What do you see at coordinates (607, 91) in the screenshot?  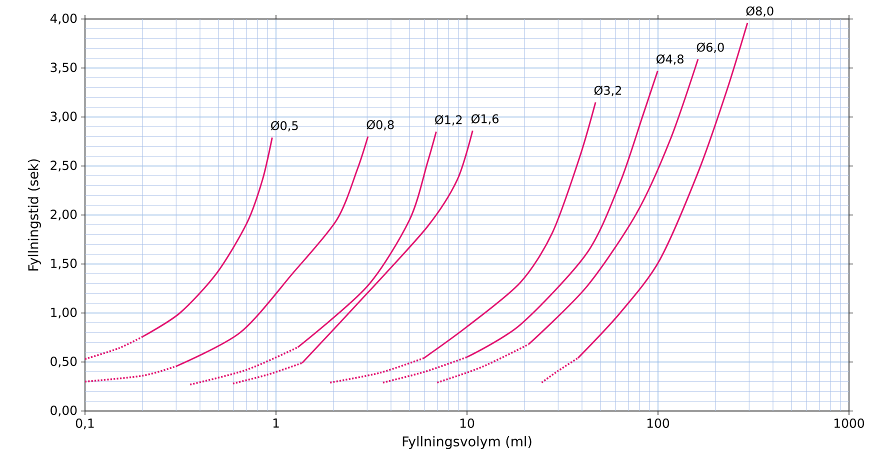 I see `series-label: Ø3,2` at bounding box center [607, 91].